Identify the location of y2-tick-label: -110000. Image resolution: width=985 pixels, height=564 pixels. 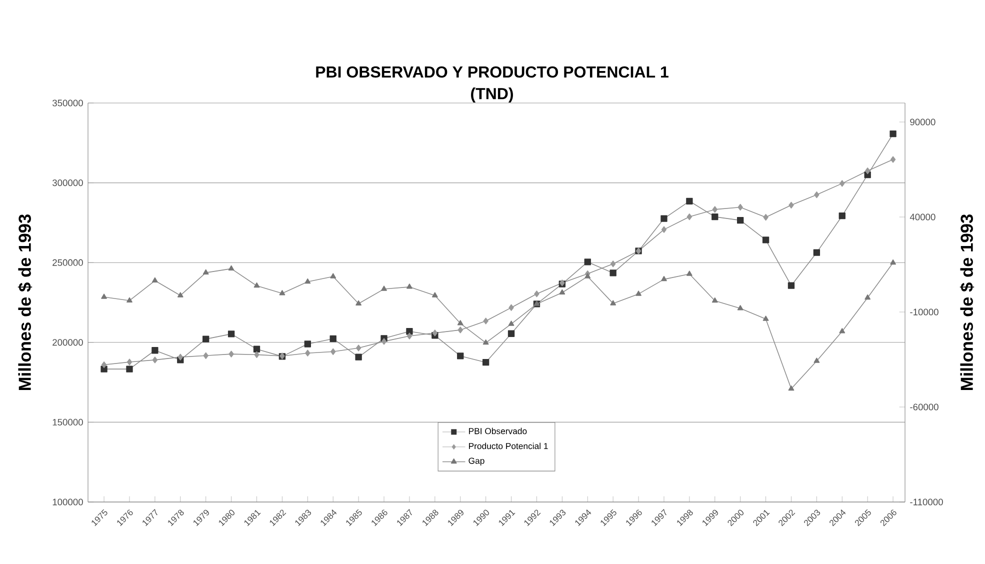
(926, 502).